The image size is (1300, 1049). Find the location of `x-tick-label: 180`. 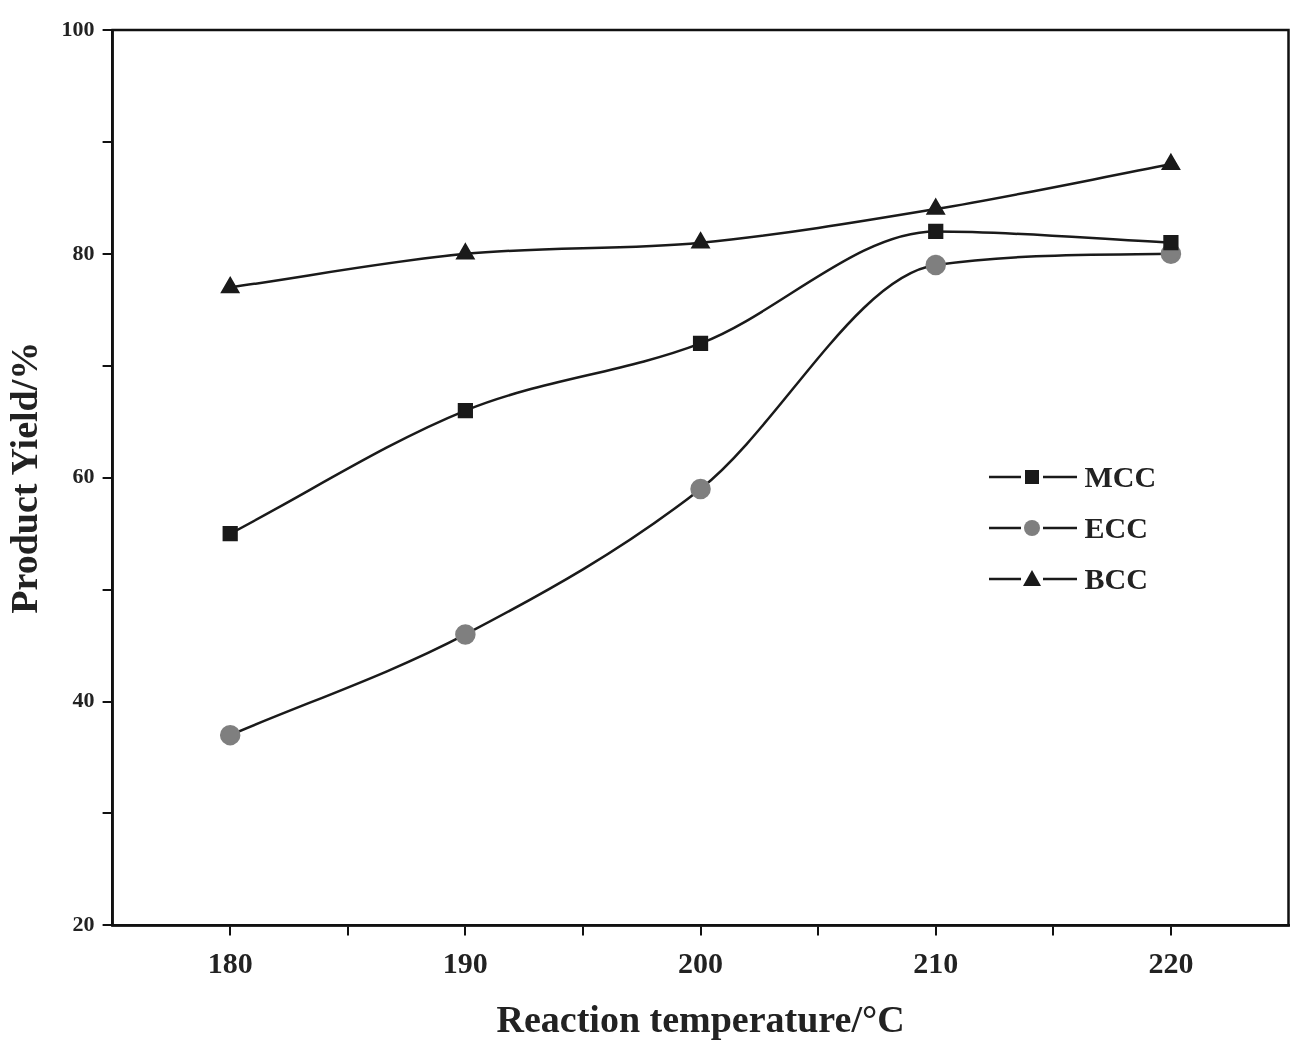

x-tick-label: 180 is located at coordinates (230, 963).